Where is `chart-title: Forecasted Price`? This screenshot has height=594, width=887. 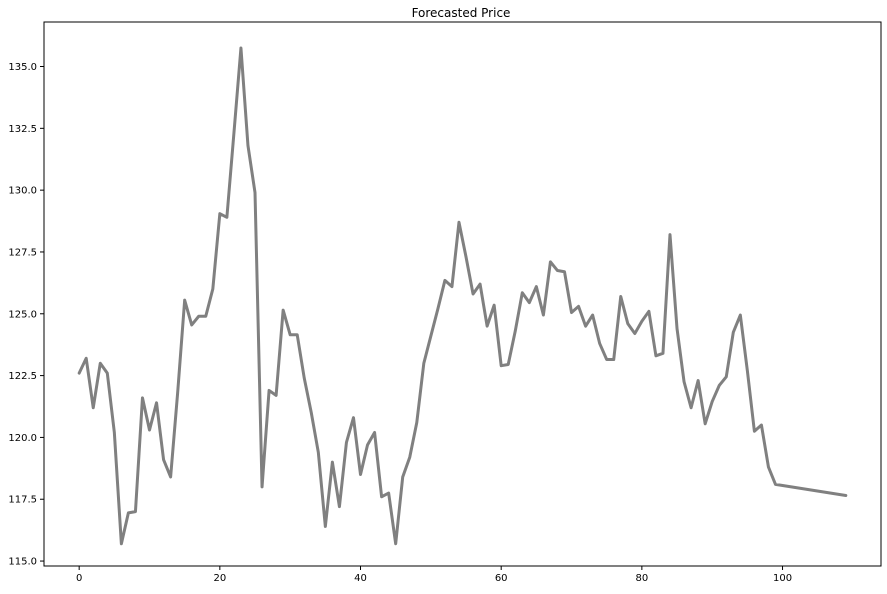 chart-title: Forecasted Price is located at coordinates (461, 13).